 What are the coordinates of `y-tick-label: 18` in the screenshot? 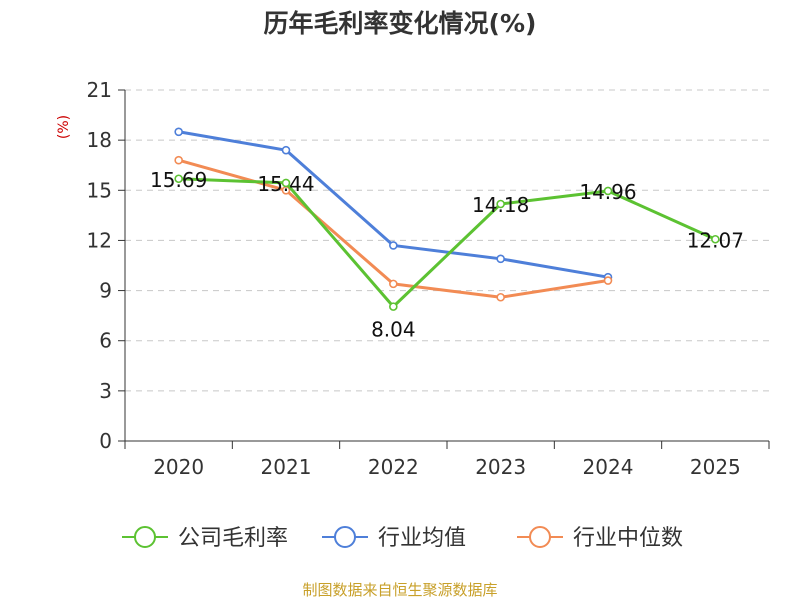 It's located at (99, 140).